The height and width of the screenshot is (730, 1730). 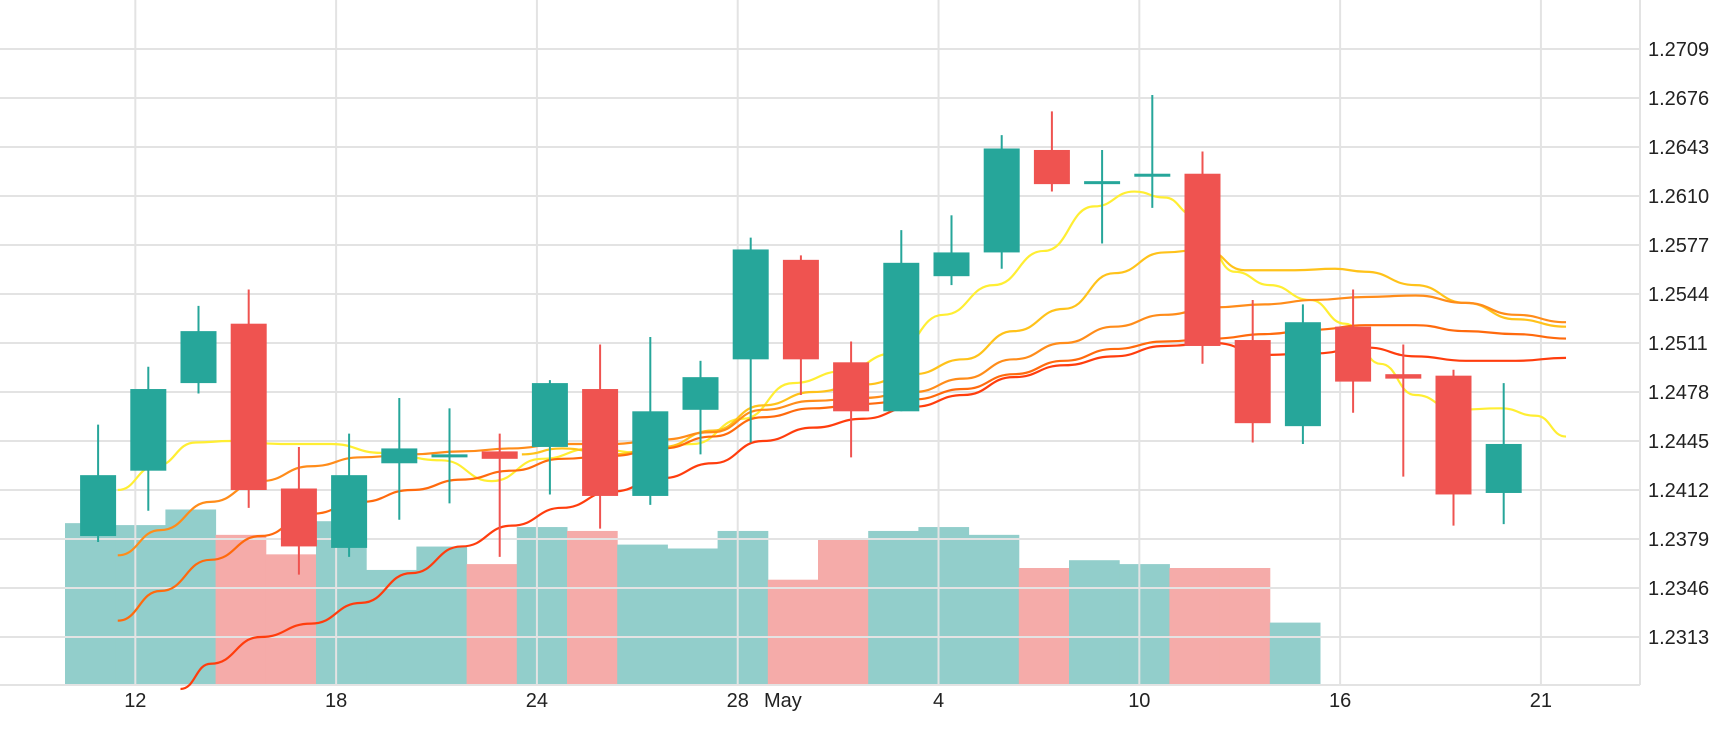 I want to click on x-tick-label: 4, so click(x=938, y=701).